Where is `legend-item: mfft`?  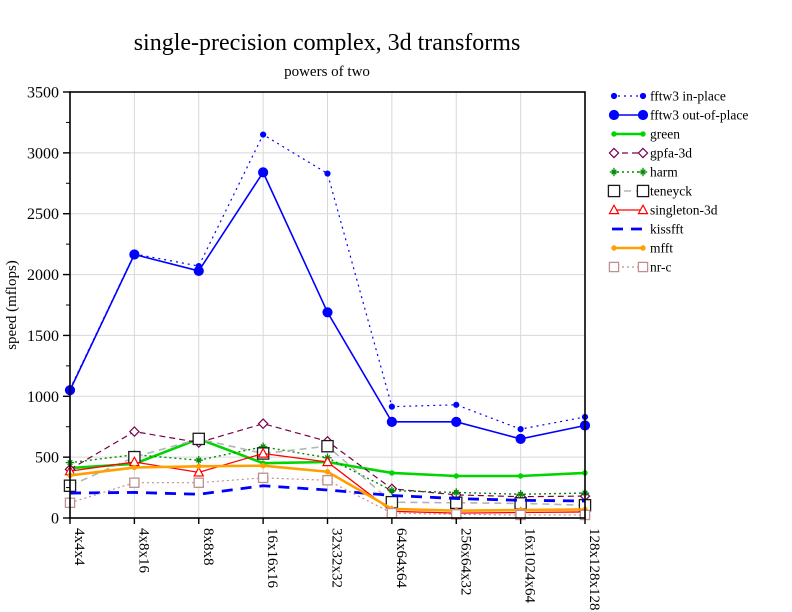 legend-item: mfft is located at coordinates (642, 248).